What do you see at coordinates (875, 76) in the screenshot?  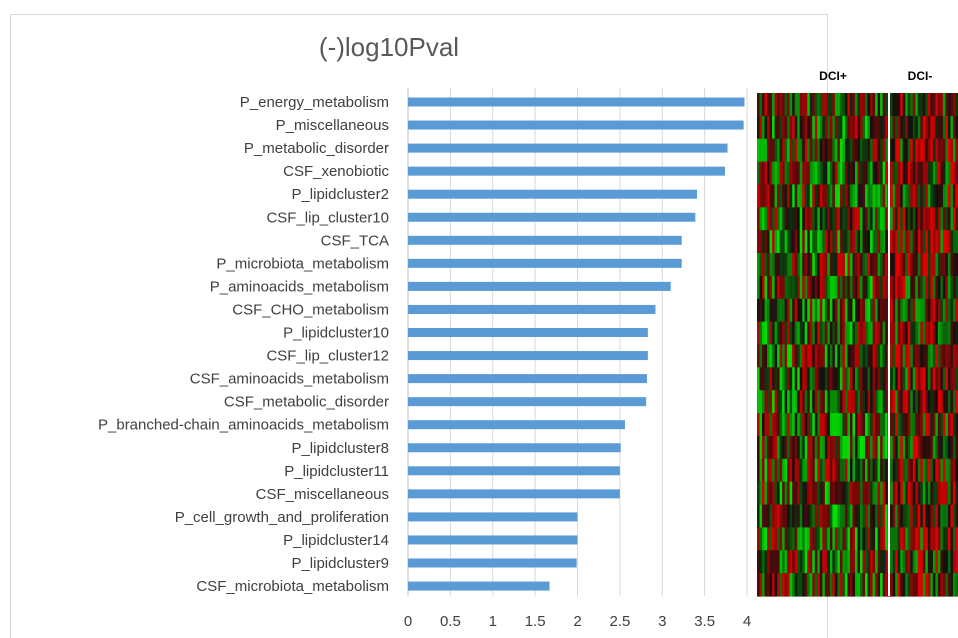 I see `heatmap-group-labels: DCI+ DCI-` at bounding box center [875, 76].